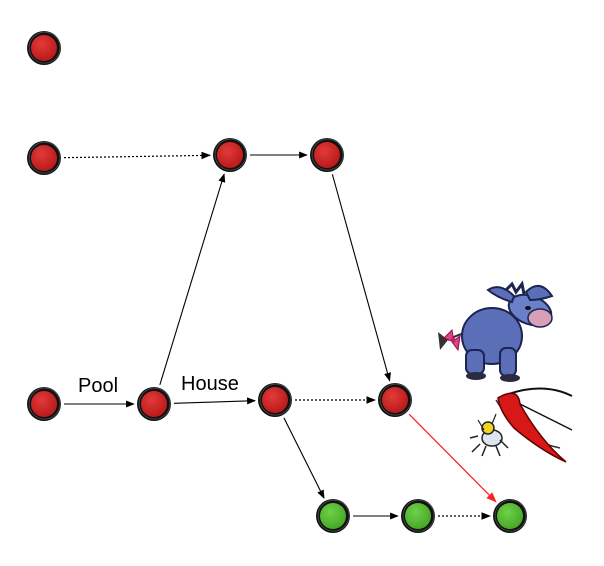  I want to click on node-n7, so click(275, 400).